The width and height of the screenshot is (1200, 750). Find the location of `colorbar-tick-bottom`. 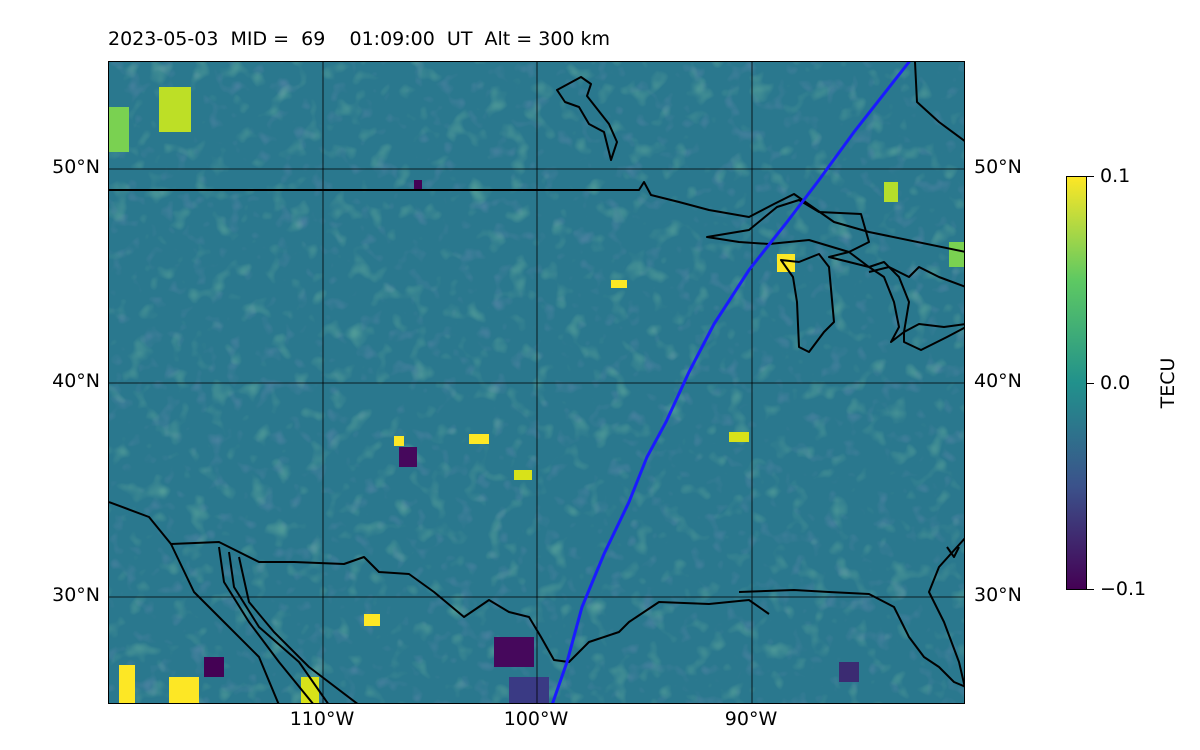

colorbar-tick-bottom is located at coordinates (1090, 589).